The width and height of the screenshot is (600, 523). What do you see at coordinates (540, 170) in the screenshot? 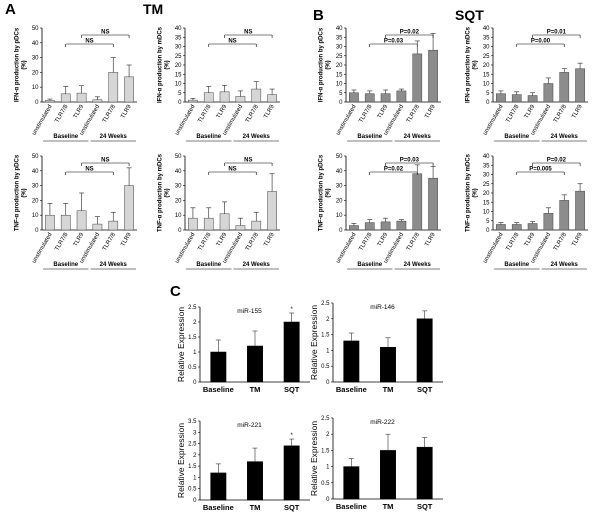
I see `significance-label: P=0.005` at bounding box center [540, 170].